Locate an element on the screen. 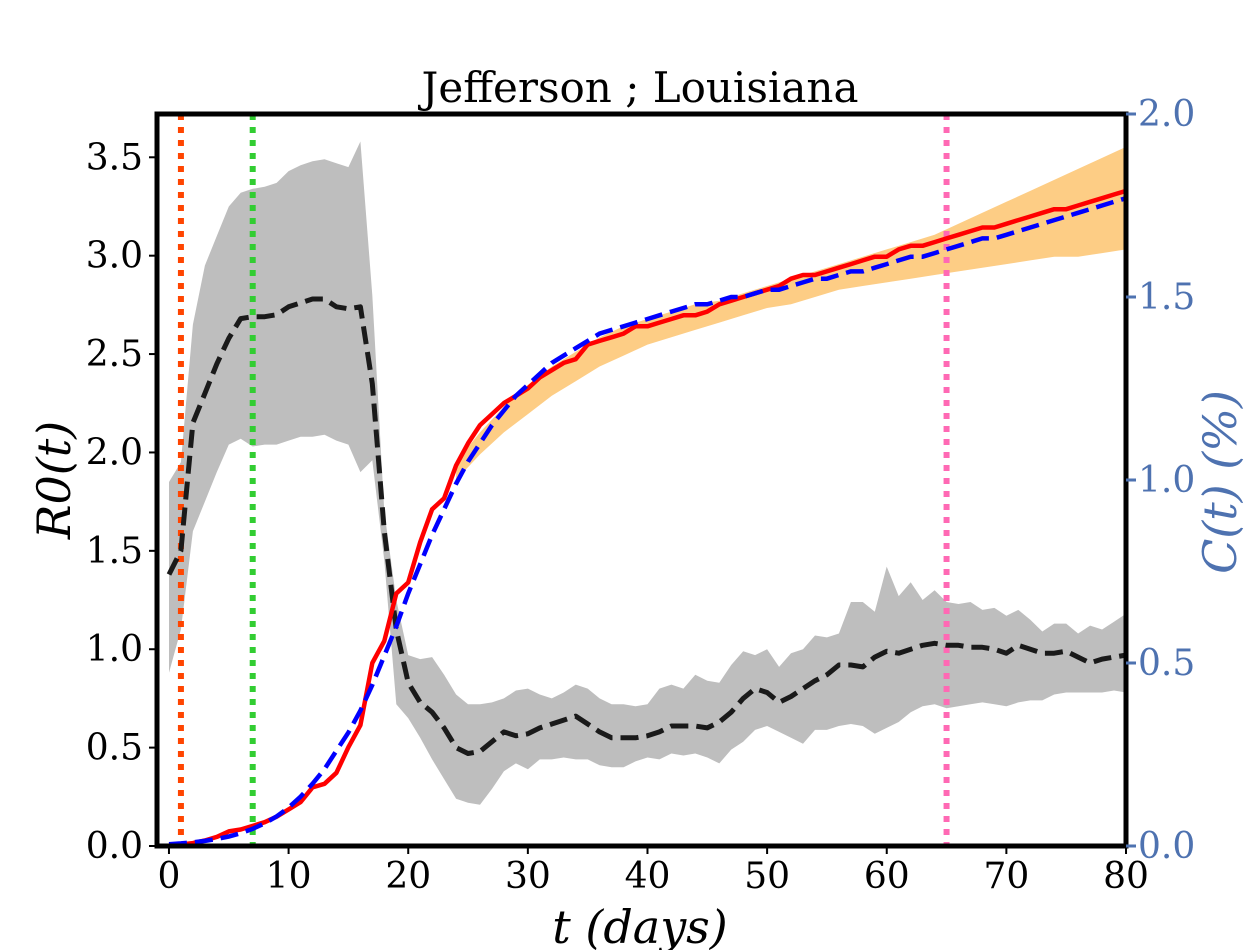  x-tick-label: 70 is located at coordinates (1006, 876).